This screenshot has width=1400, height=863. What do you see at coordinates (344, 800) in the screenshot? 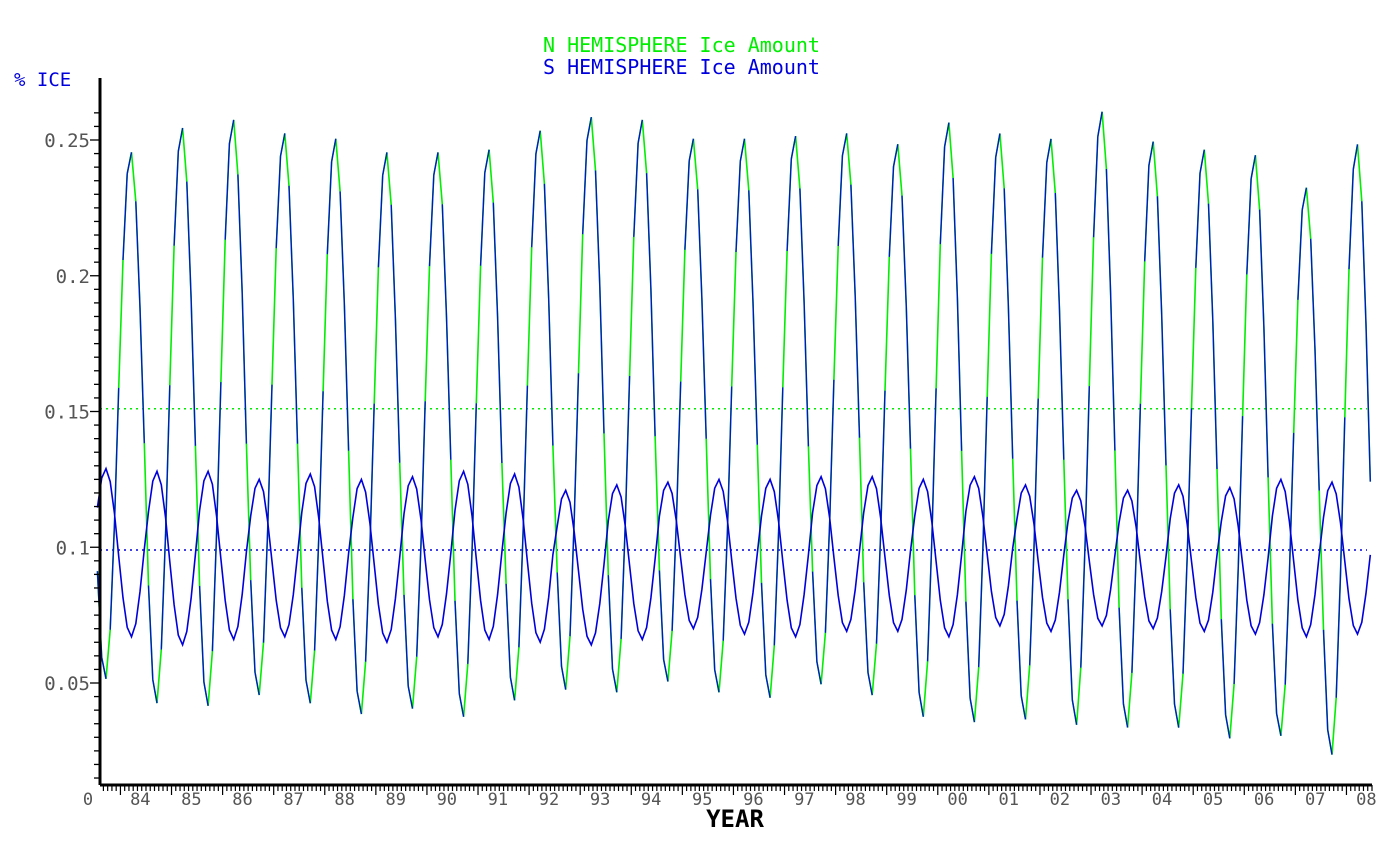
I see `x-tick-label: 88` at bounding box center [344, 800].